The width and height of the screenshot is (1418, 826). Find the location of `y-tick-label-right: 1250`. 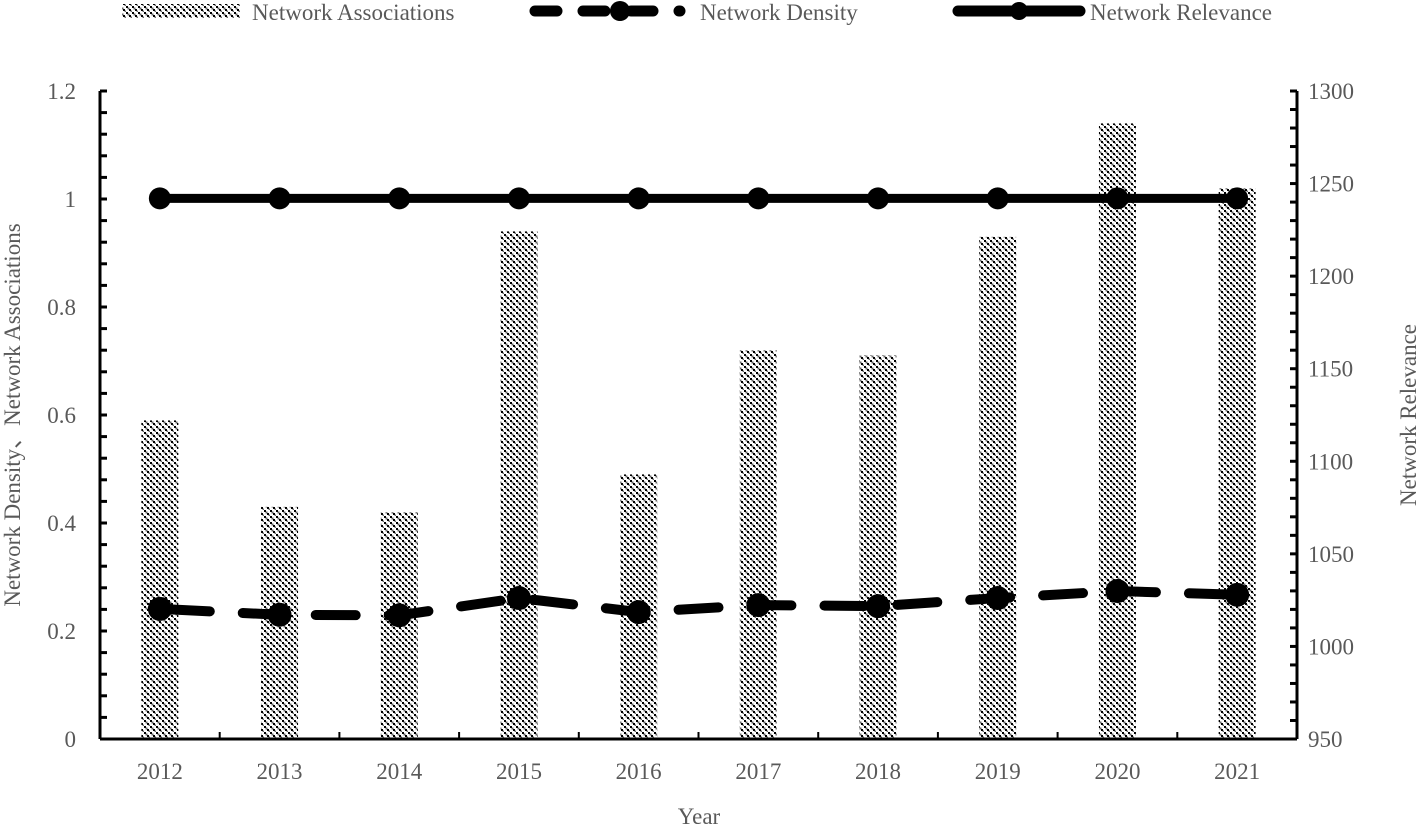

y-tick-label-right: 1250 is located at coordinates (1331, 184).